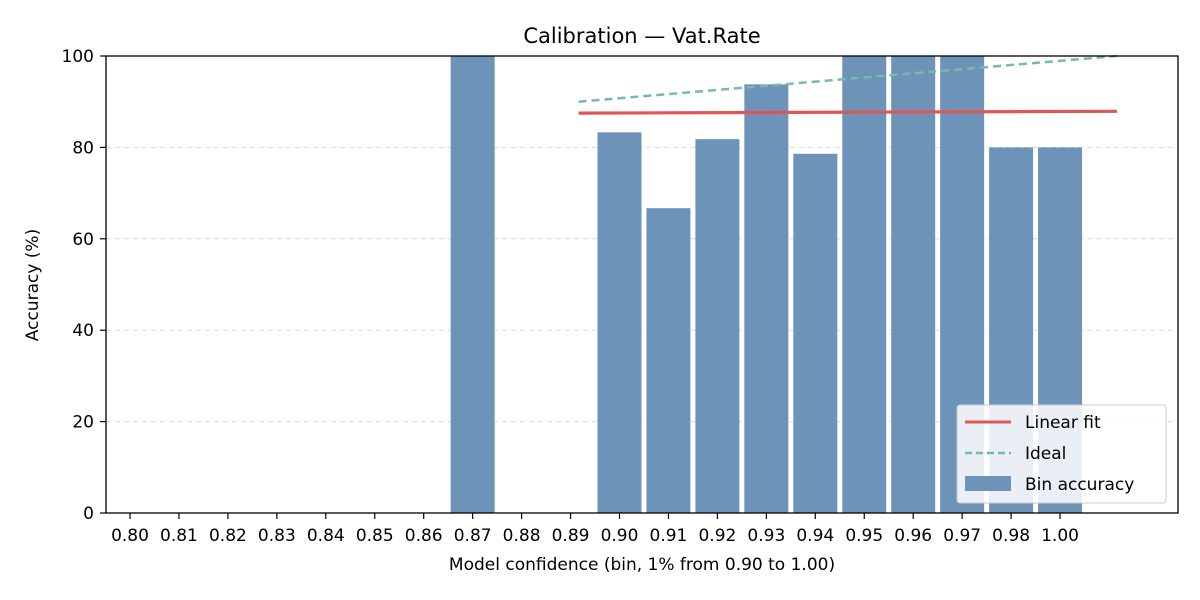 This screenshot has width=1200, height=600. Describe the element at coordinates (375, 536) in the screenshot. I see `x-tick-label: 0.85` at that location.